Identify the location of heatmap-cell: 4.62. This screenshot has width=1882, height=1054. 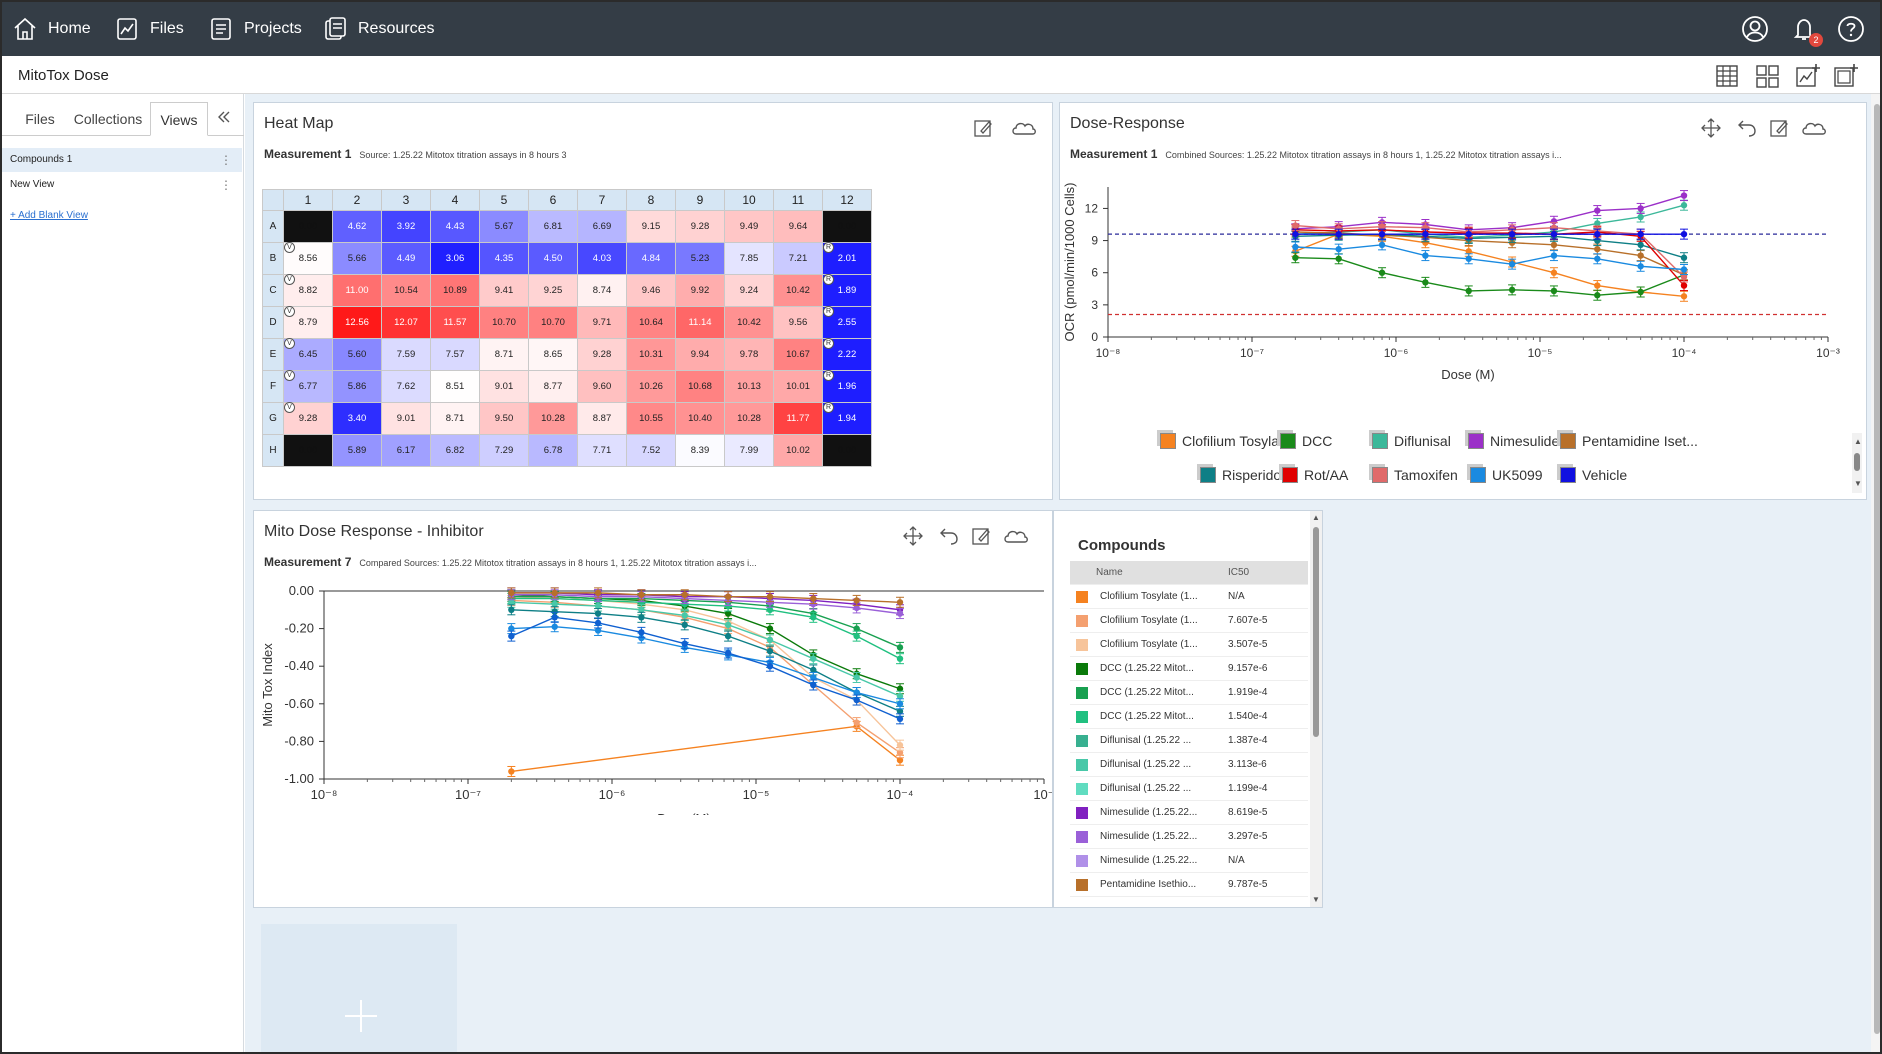
(357, 226).